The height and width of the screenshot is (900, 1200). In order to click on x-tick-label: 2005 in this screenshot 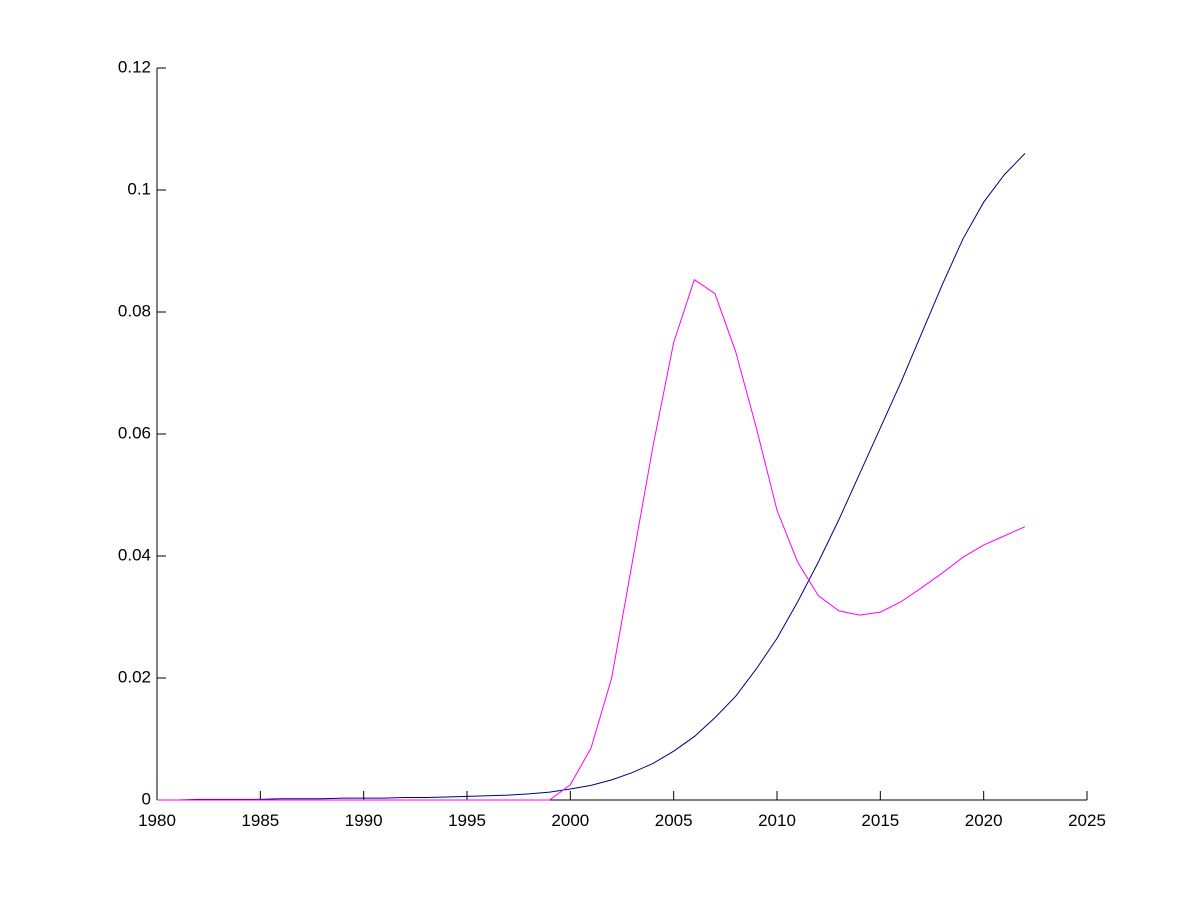, I will do `click(674, 820)`.